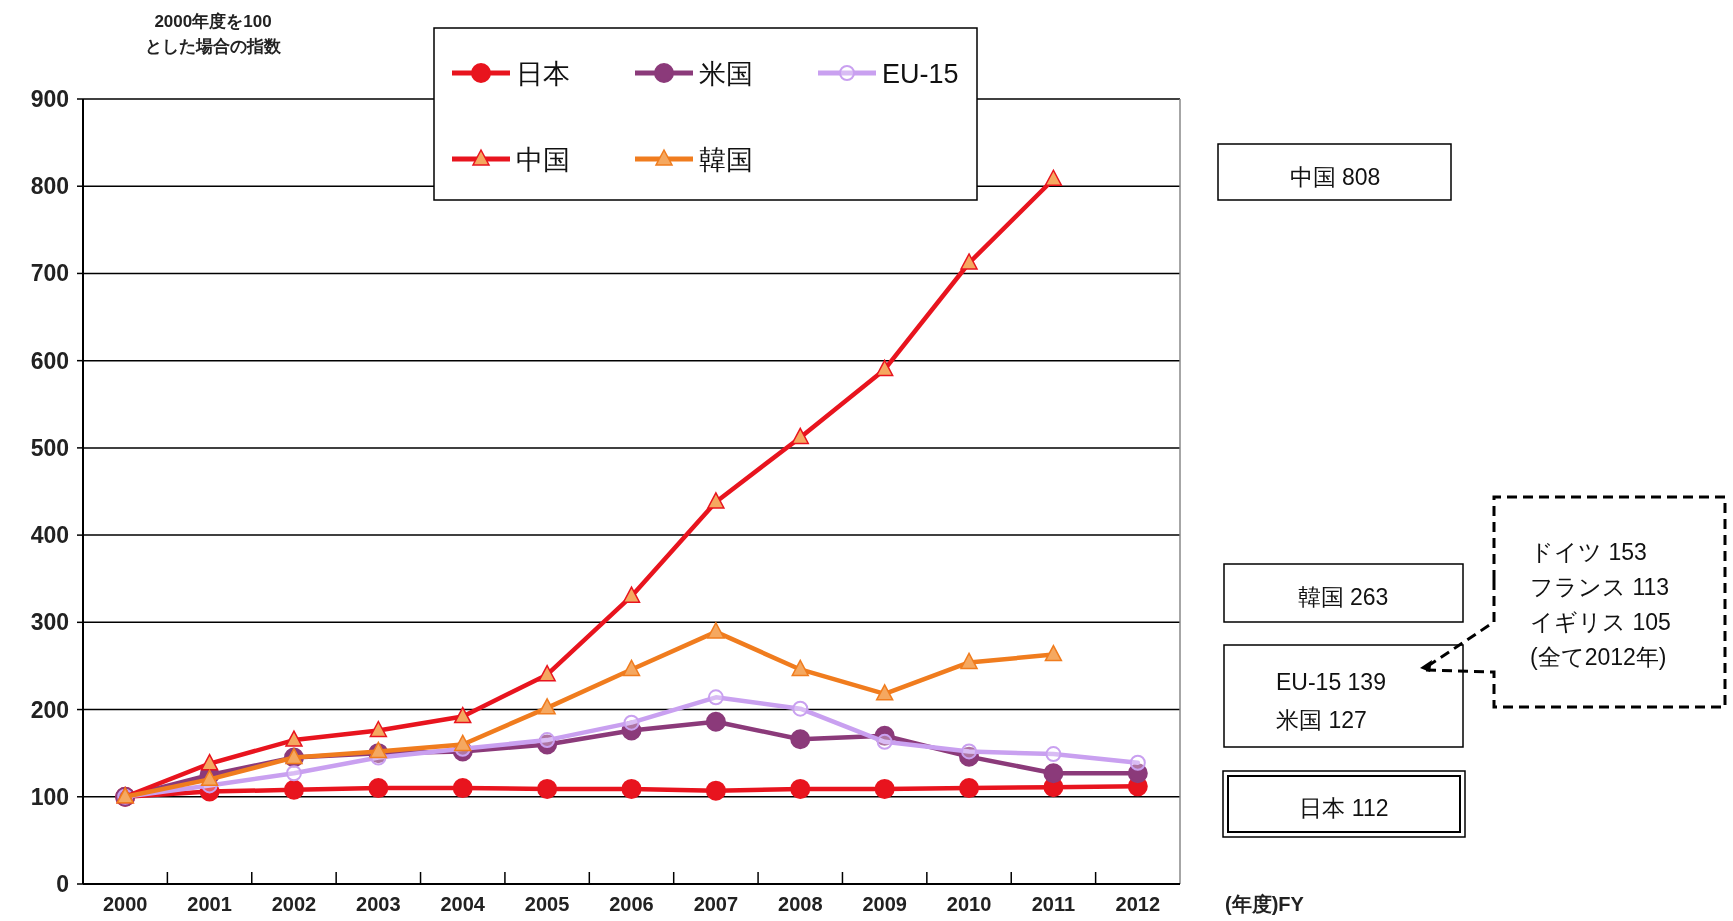 This screenshot has height=921, width=1733. I want to click on x-tick-label: 2009, so click(884, 904).